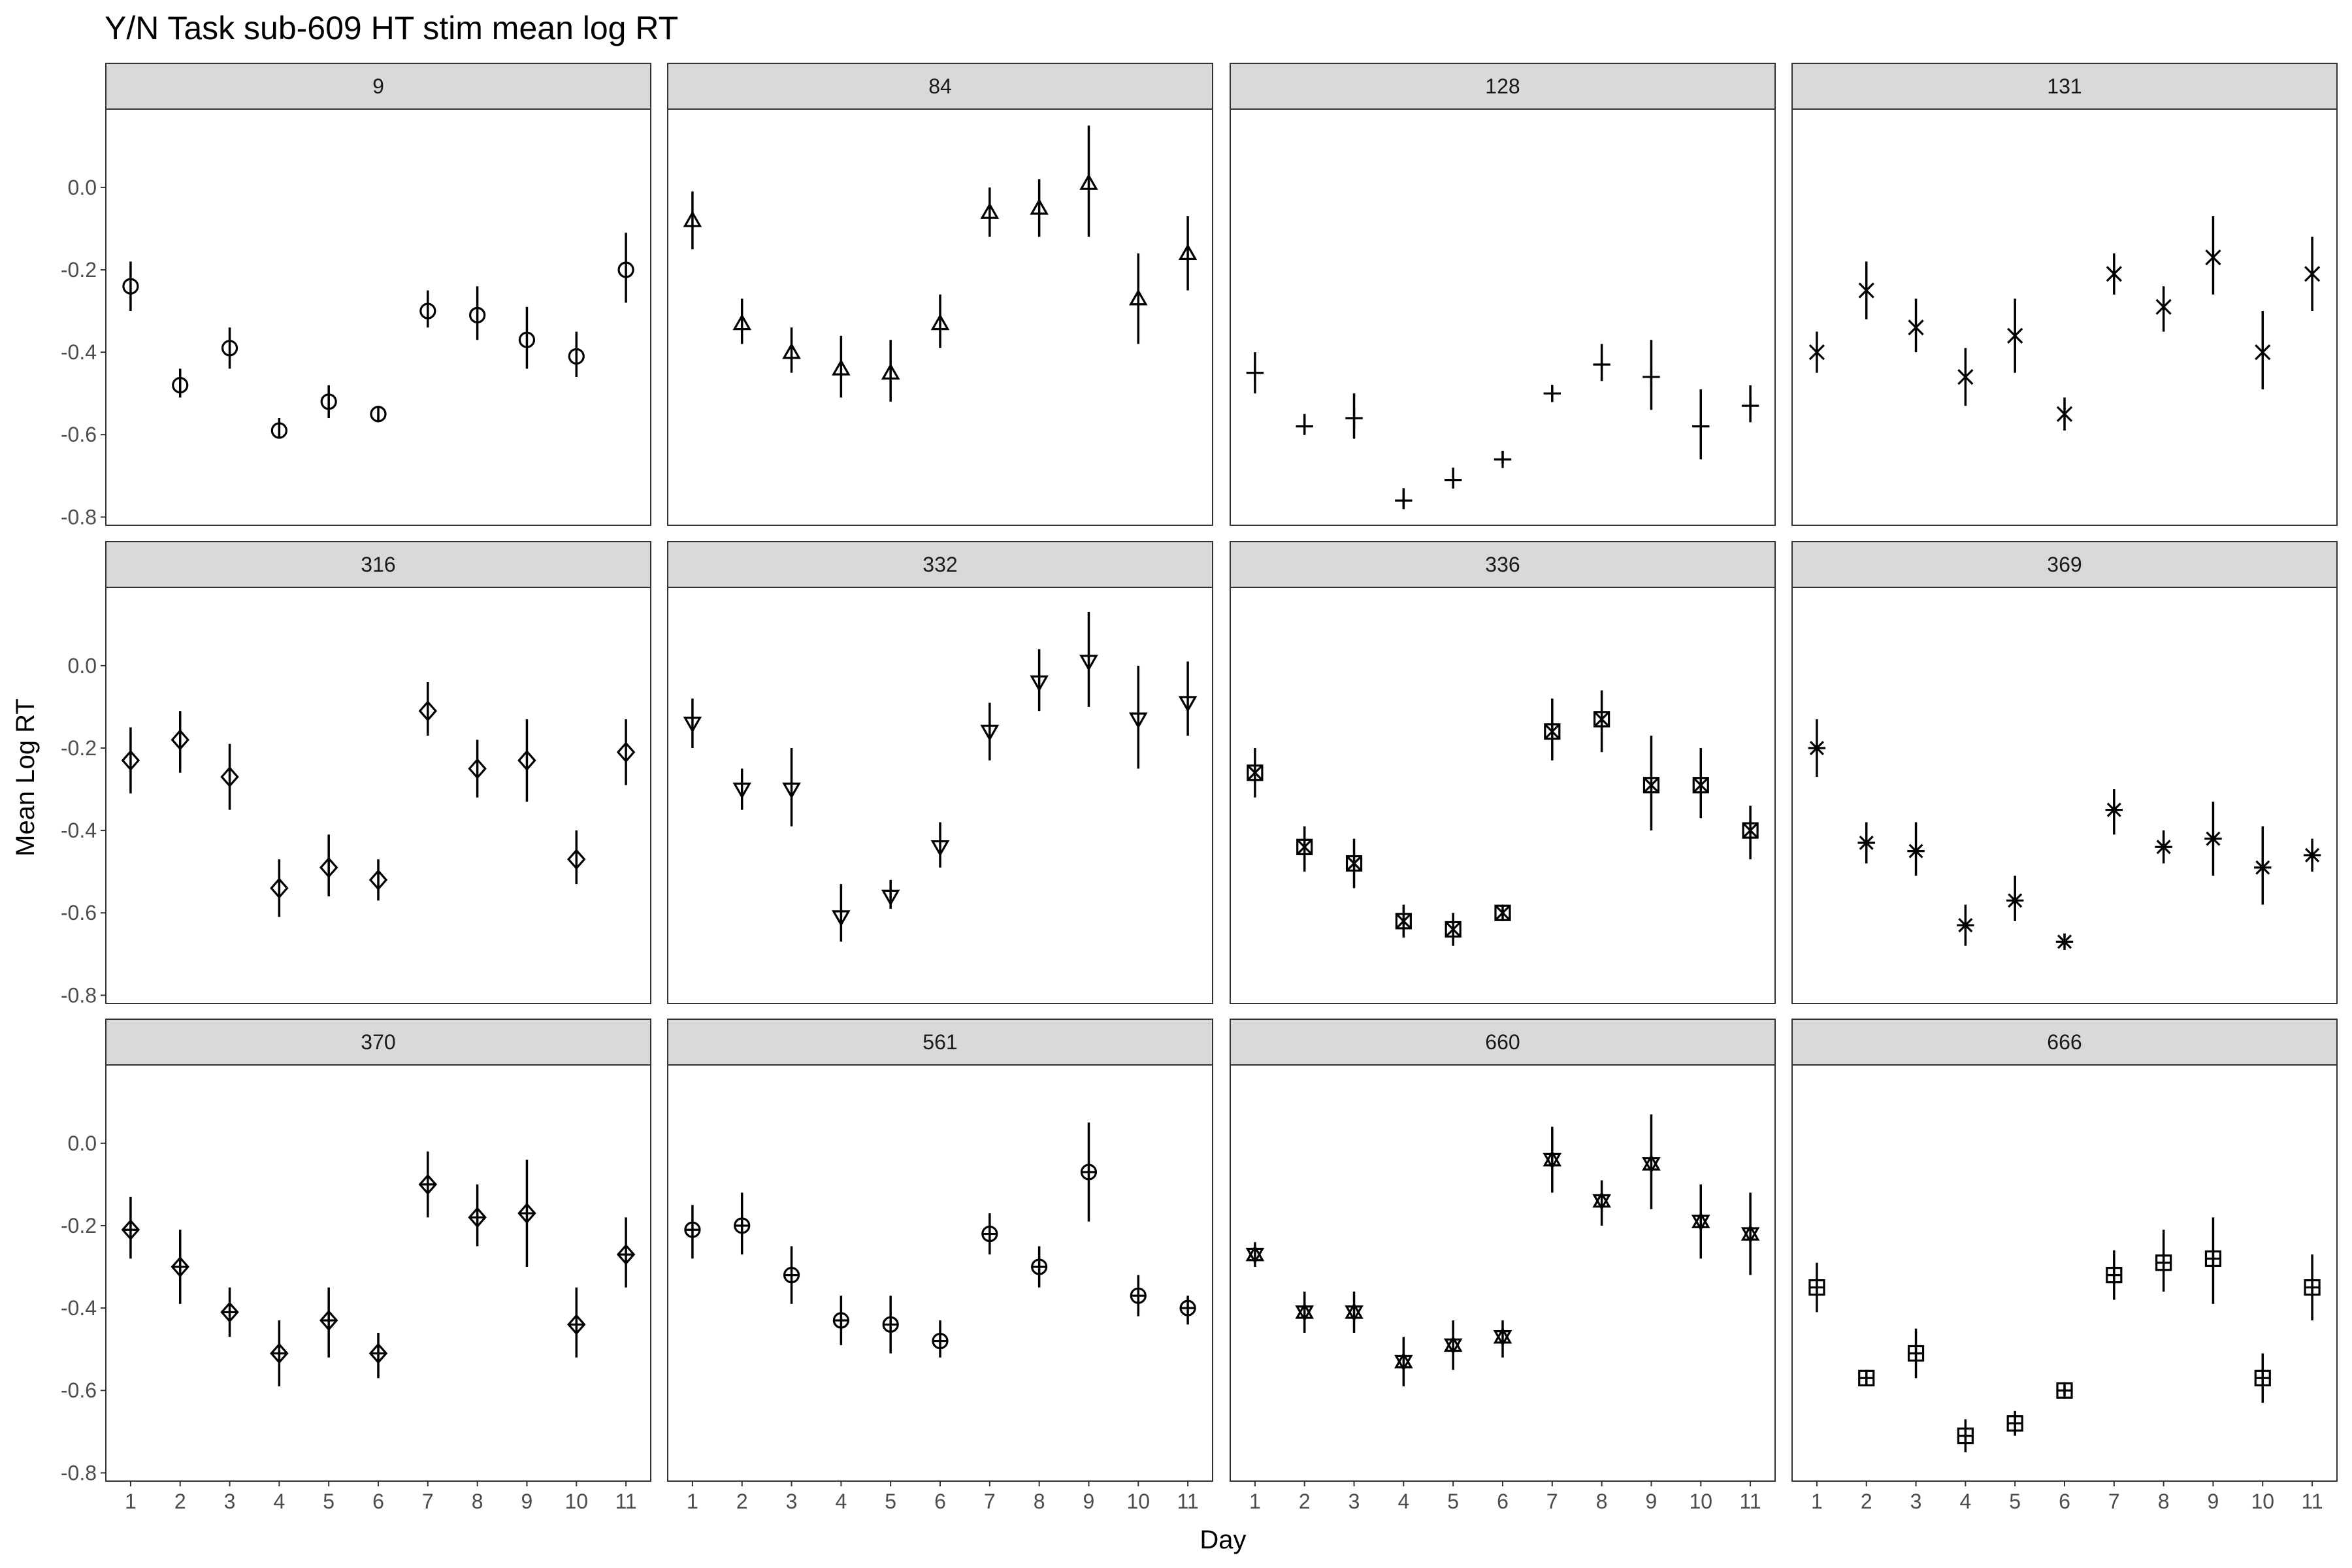  I want to click on x-tick-label: 11, so click(2312, 1501).